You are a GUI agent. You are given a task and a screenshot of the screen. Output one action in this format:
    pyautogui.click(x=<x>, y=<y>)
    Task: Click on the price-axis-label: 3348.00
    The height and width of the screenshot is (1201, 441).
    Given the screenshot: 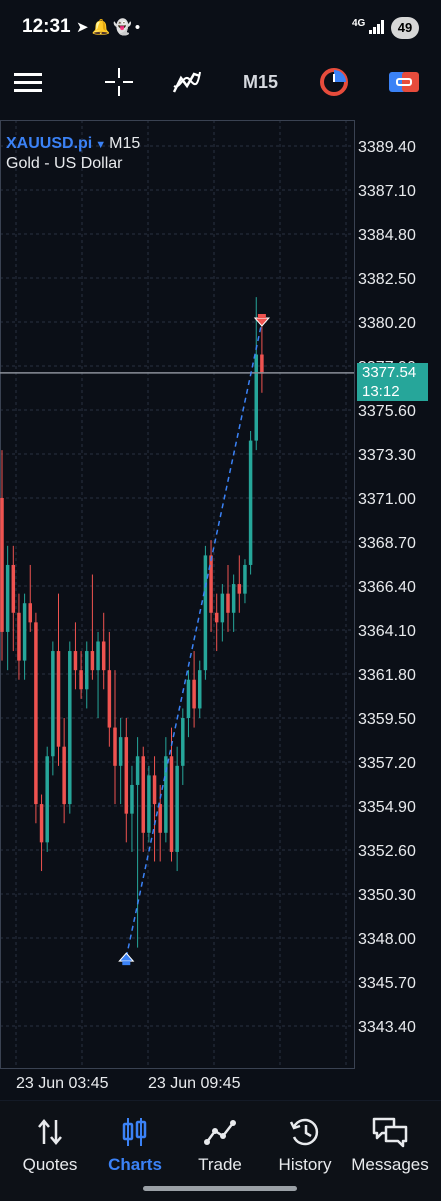 What is the action you would take?
    pyautogui.click(x=387, y=939)
    